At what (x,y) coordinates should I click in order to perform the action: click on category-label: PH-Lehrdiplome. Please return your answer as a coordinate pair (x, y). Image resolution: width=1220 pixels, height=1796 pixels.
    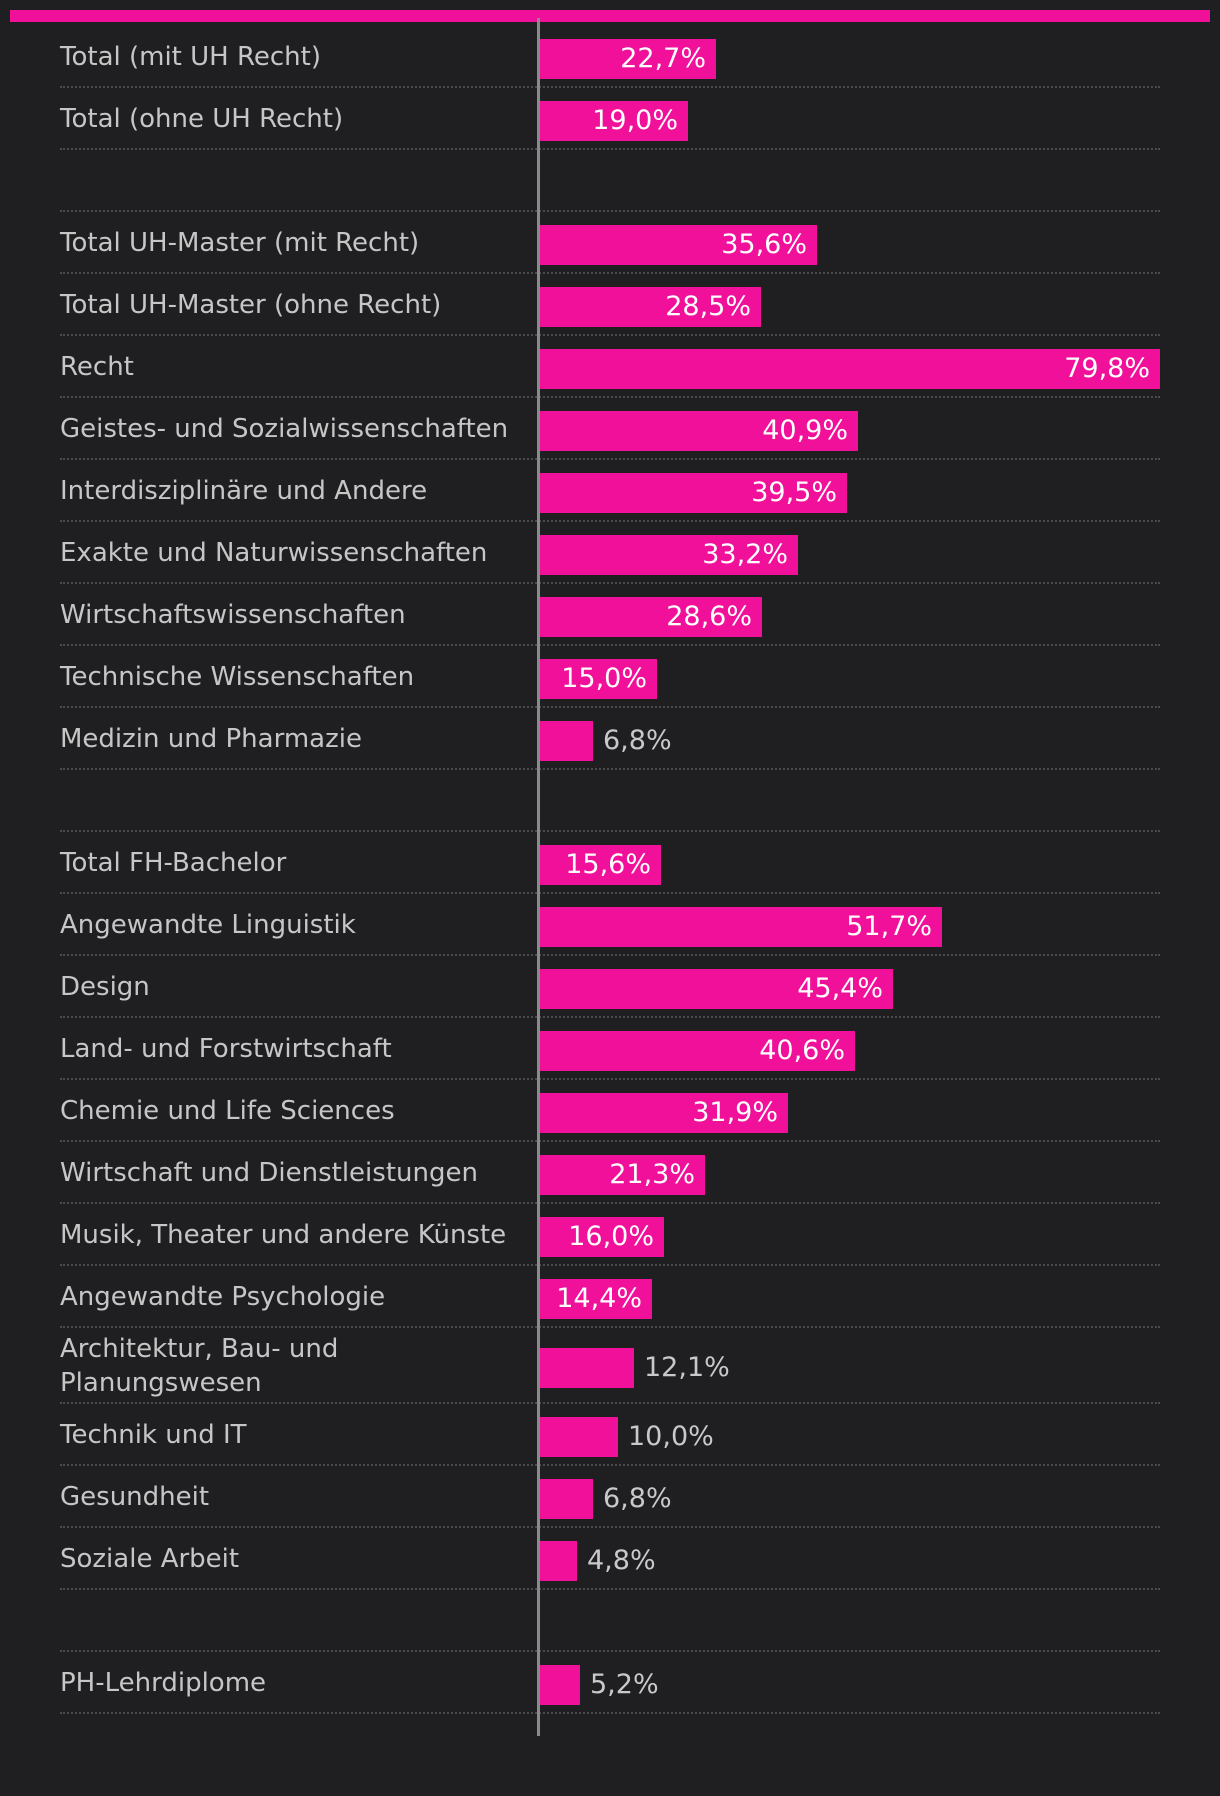
    Looking at the image, I should click on (163, 1683).